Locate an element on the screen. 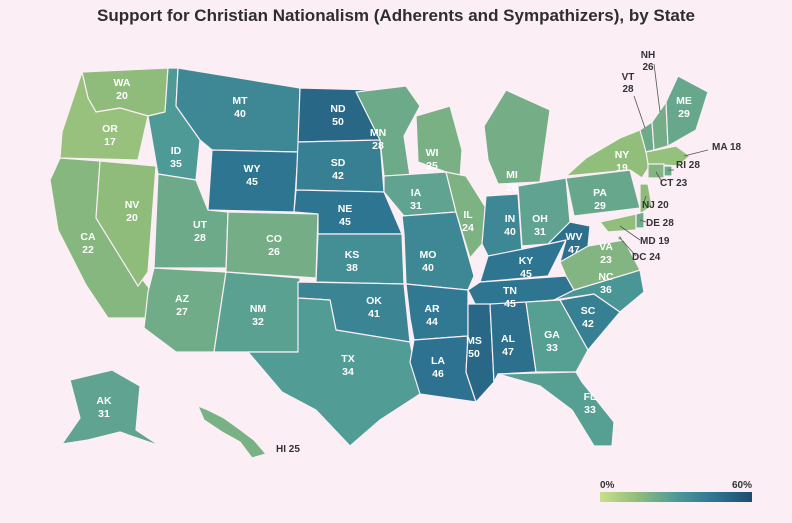 The image size is (792, 523). state-label-tn: TN 45 is located at coordinates (510, 297).